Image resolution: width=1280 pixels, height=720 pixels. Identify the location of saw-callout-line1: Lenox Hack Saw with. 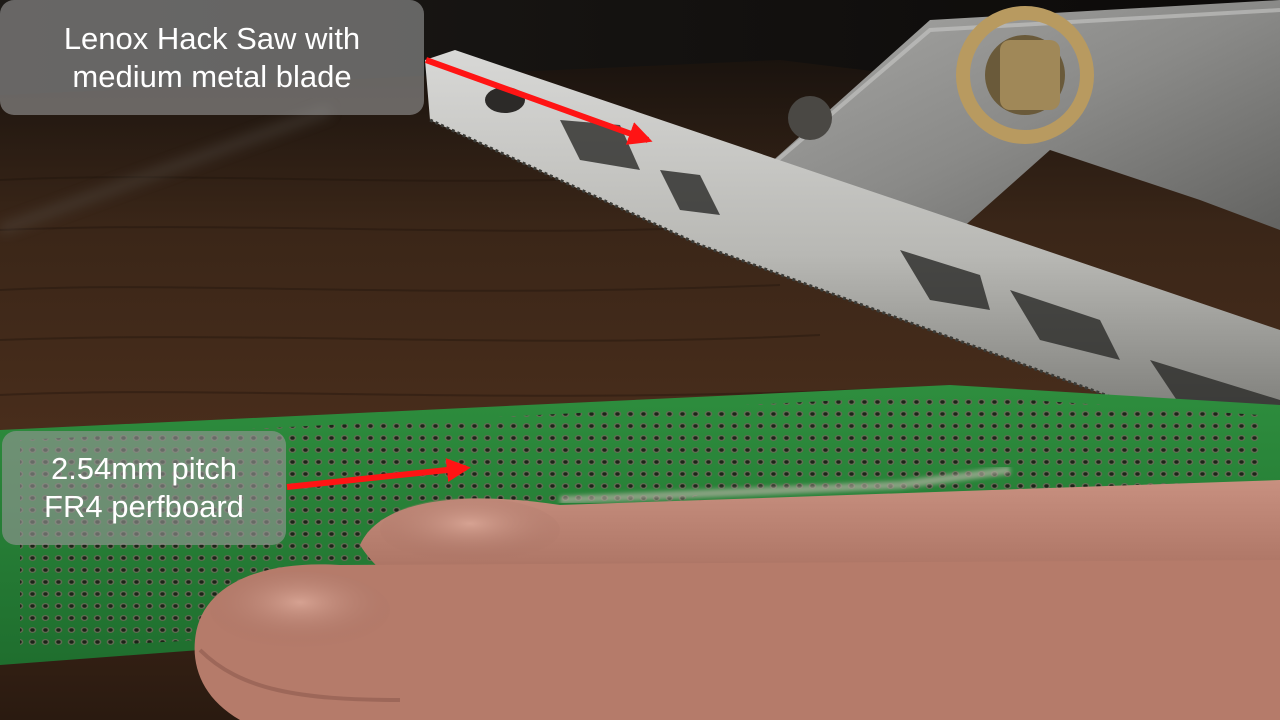
(212, 38).